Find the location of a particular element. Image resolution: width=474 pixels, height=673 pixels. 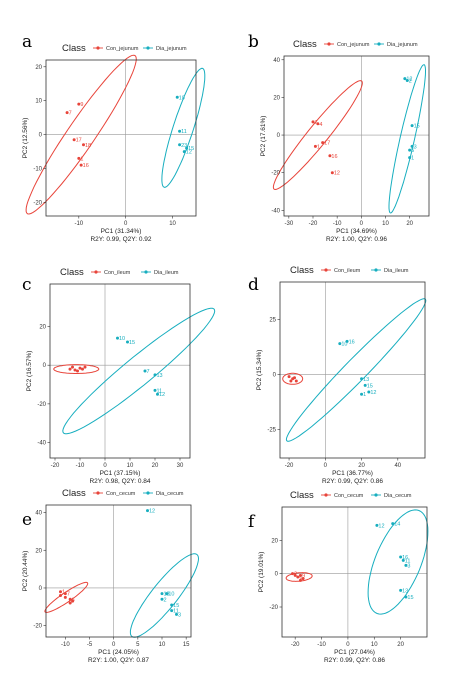

point-label-dia: 2 is located at coordinates (410, 81).